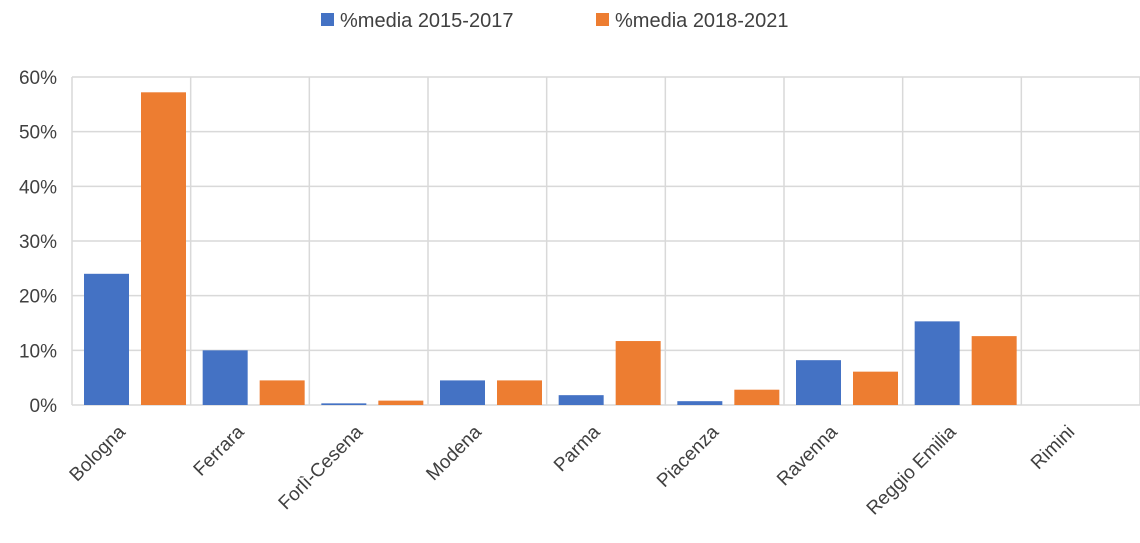 The image size is (1140, 543). What do you see at coordinates (344, 404) in the screenshot?
I see `bar-1-forl-cesena` at bounding box center [344, 404].